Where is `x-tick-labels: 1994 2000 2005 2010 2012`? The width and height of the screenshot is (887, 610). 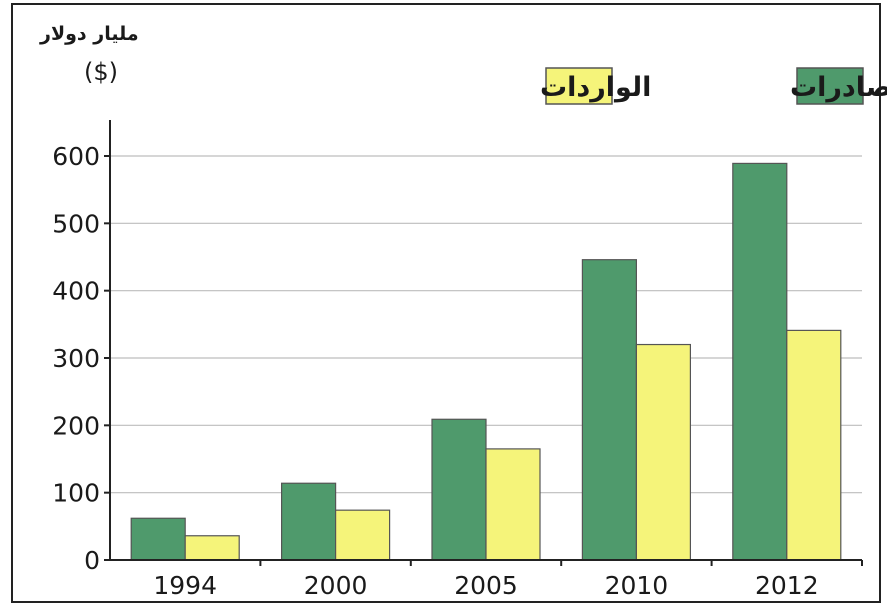
x-tick-labels: 1994 2000 2005 2010 2012 is located at coordinates (508, 580).